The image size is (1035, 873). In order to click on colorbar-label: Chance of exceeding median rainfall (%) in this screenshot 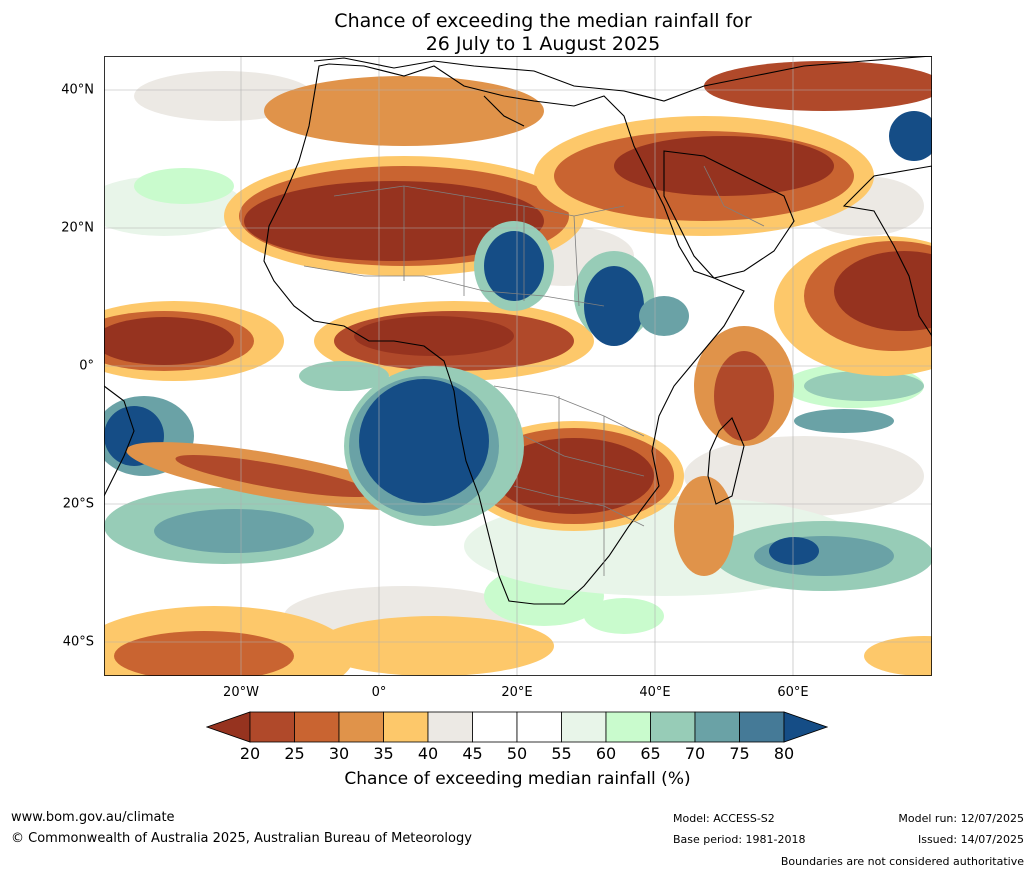, I will do `click(517, 779)`.